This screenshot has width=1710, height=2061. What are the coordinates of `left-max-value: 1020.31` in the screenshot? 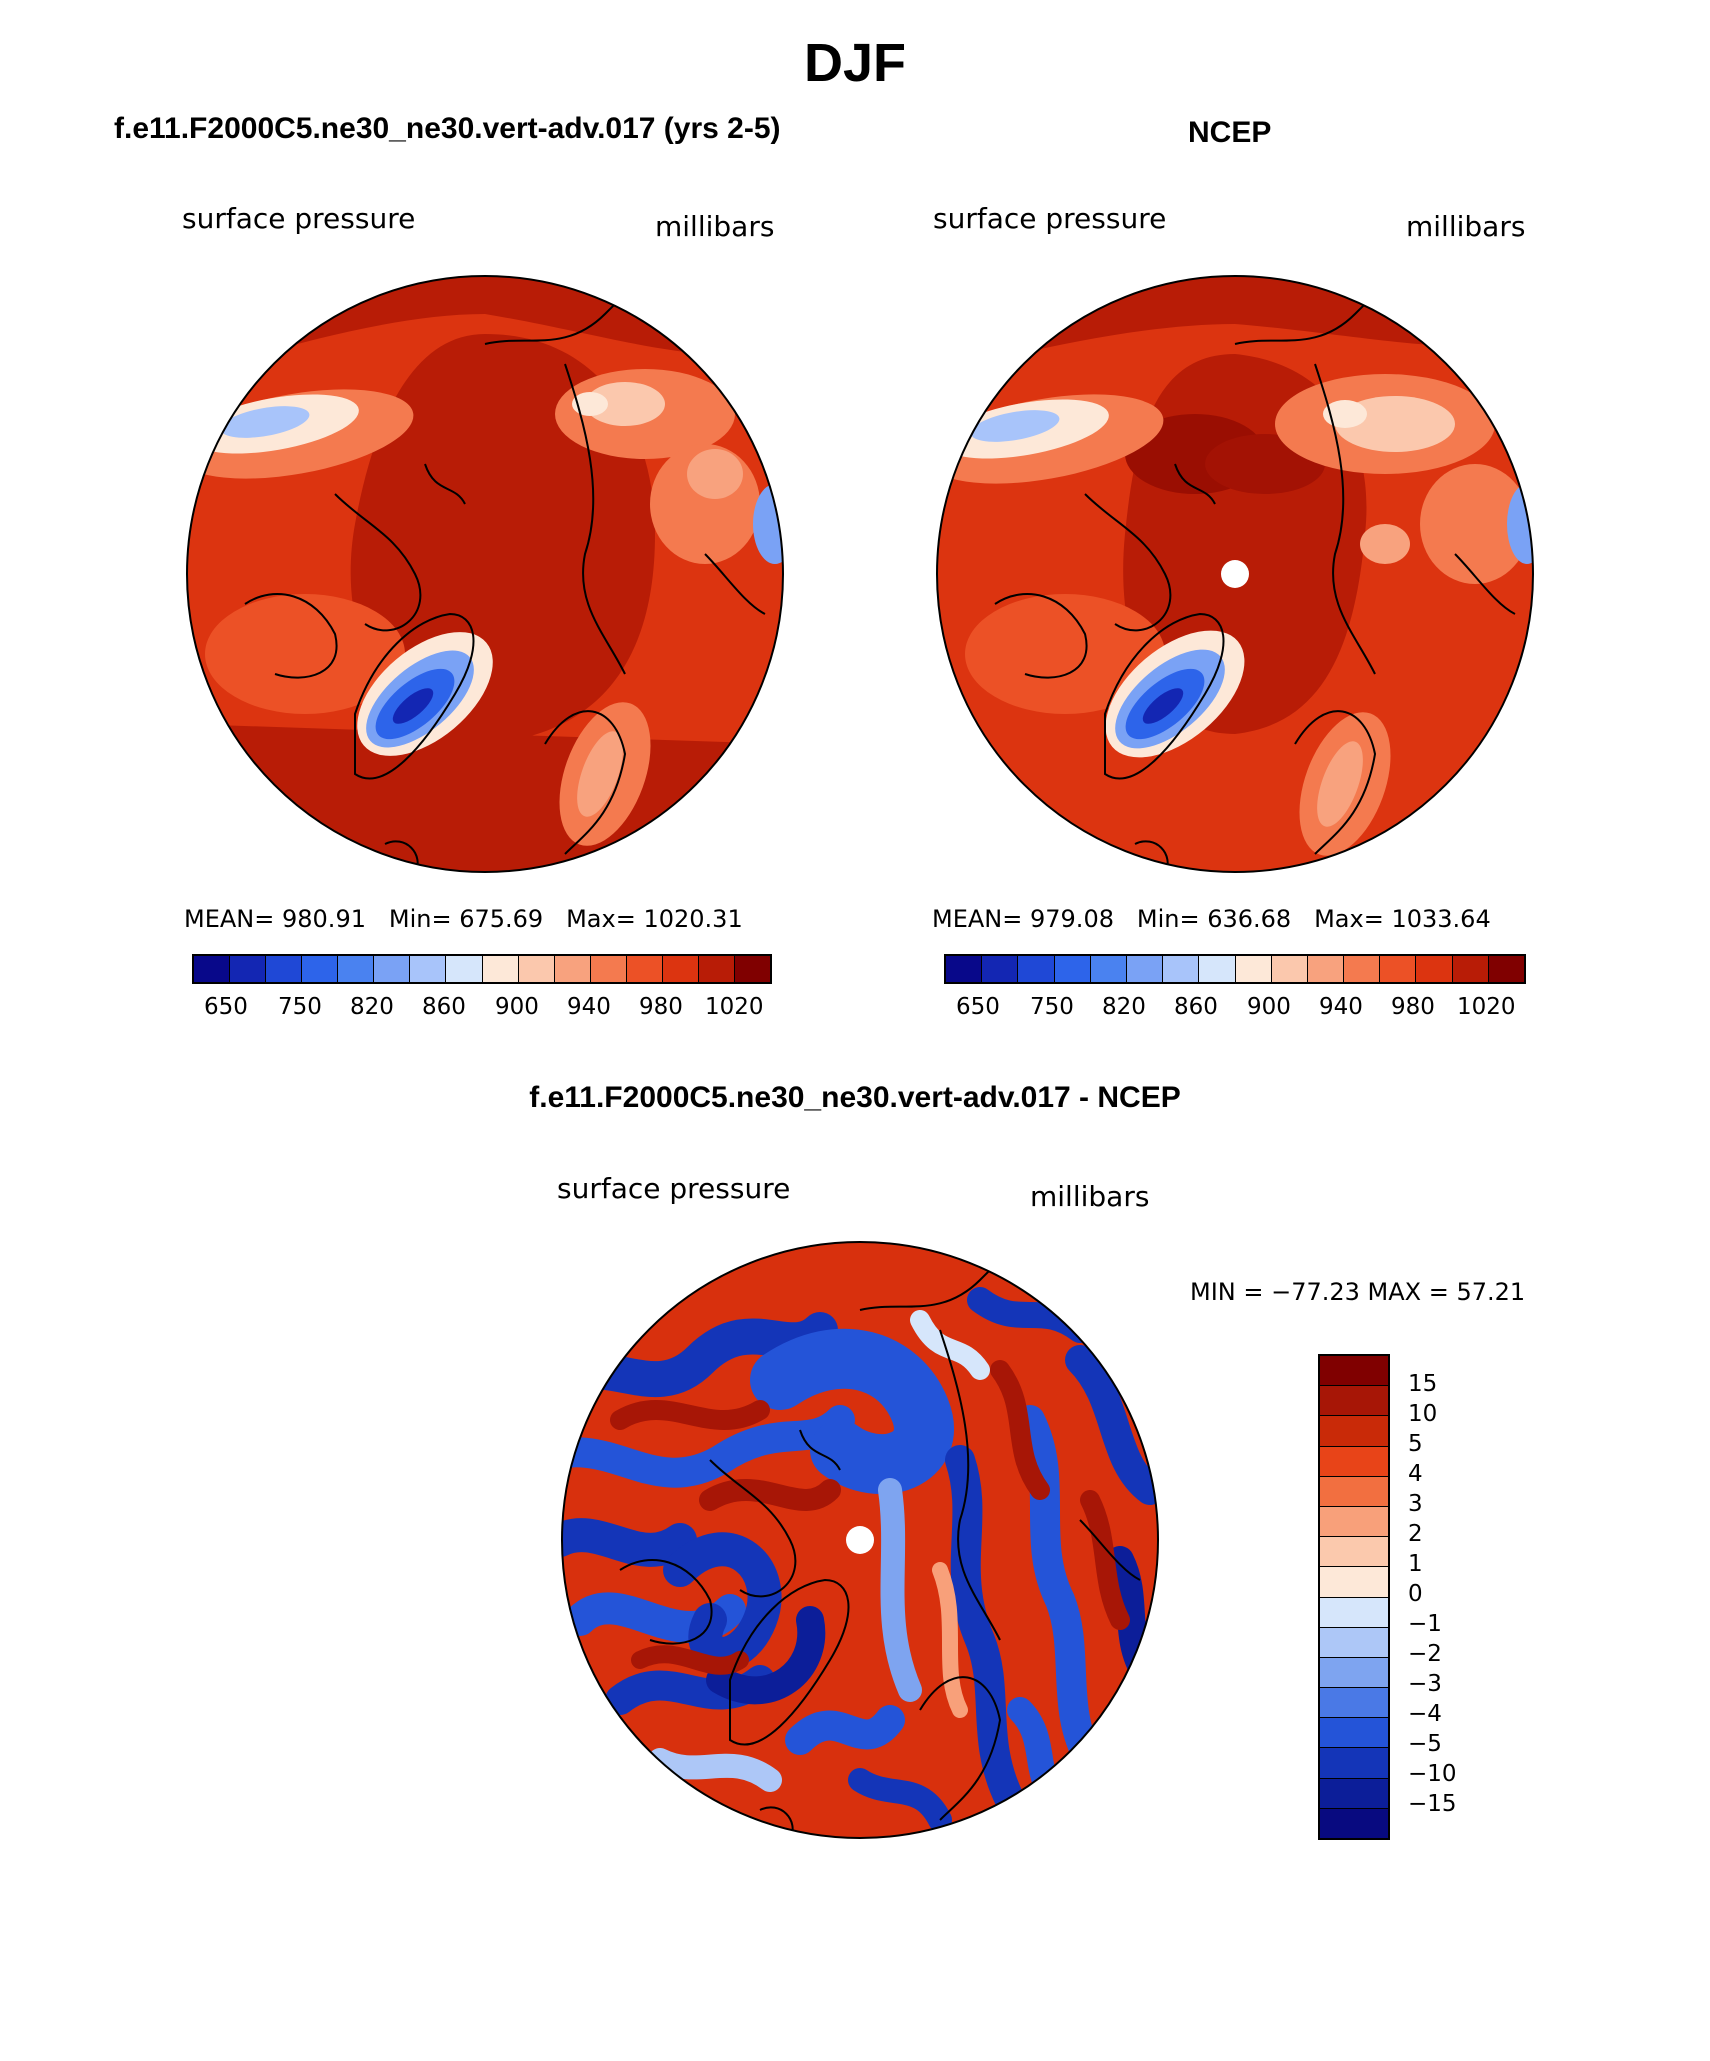 It's located at (693, 919).